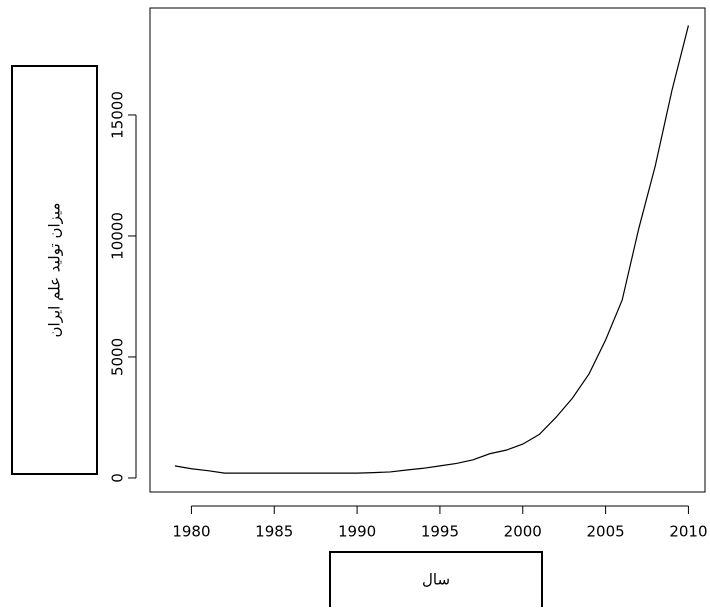 Image resolution: width=710 pixels, height=611 pixels. I want to click on x-tick-label: 1985, so click(274, 532).